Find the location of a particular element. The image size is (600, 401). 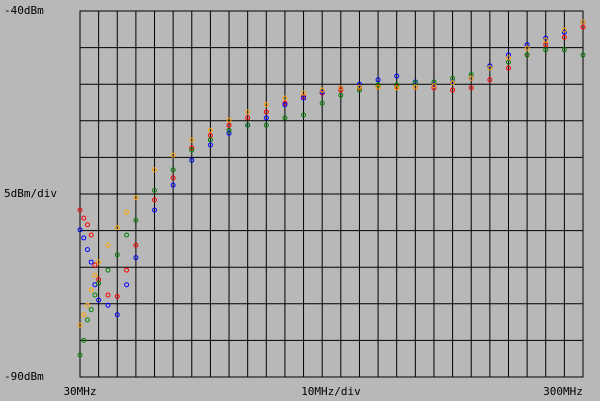

y-tick-label: -40dBm is located at coordinates (24, 10).